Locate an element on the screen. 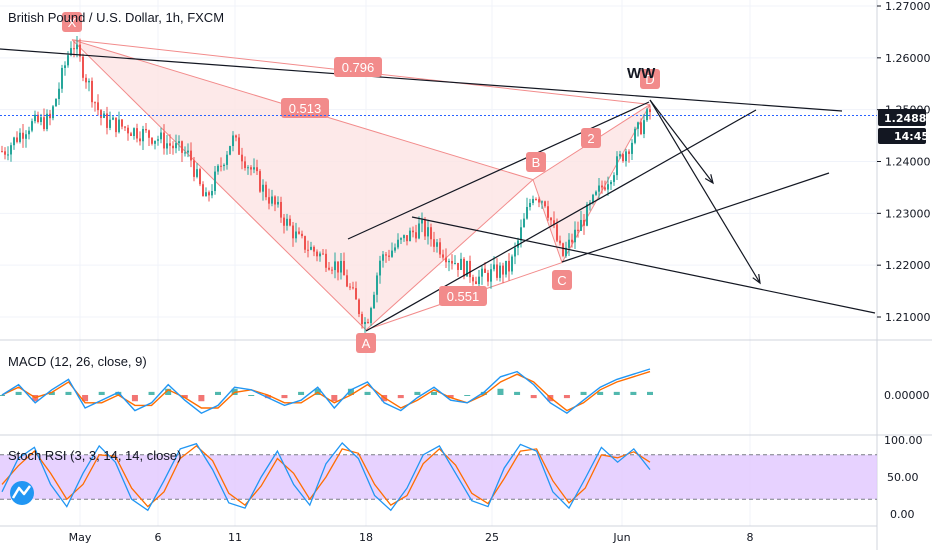 This screenshot has width=932, height=550. stoch-rsi-title: Stoch RSI (3, 3, 14, 14, close) is located at coordinates (94, 455).